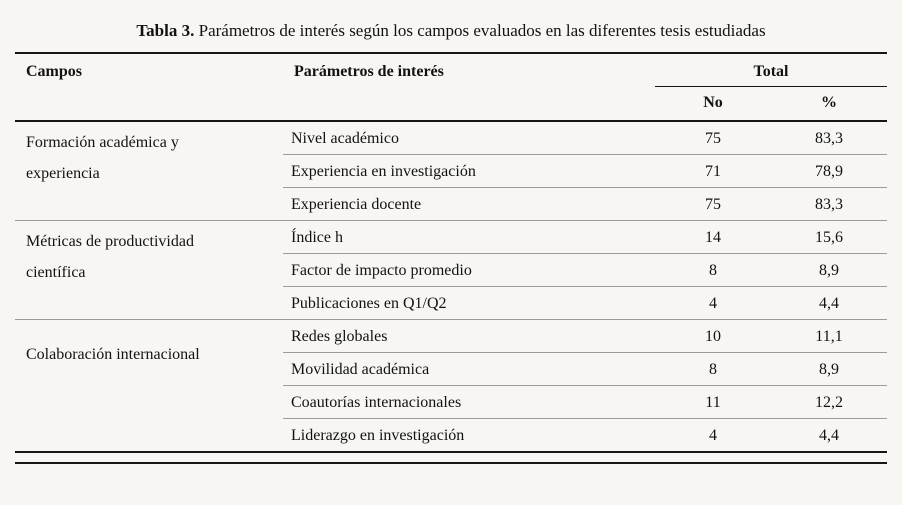 This screenshot has height=505, width=902. I want to click on table-row: Experiencia en investigación 71 78,9, so click(451, 171).